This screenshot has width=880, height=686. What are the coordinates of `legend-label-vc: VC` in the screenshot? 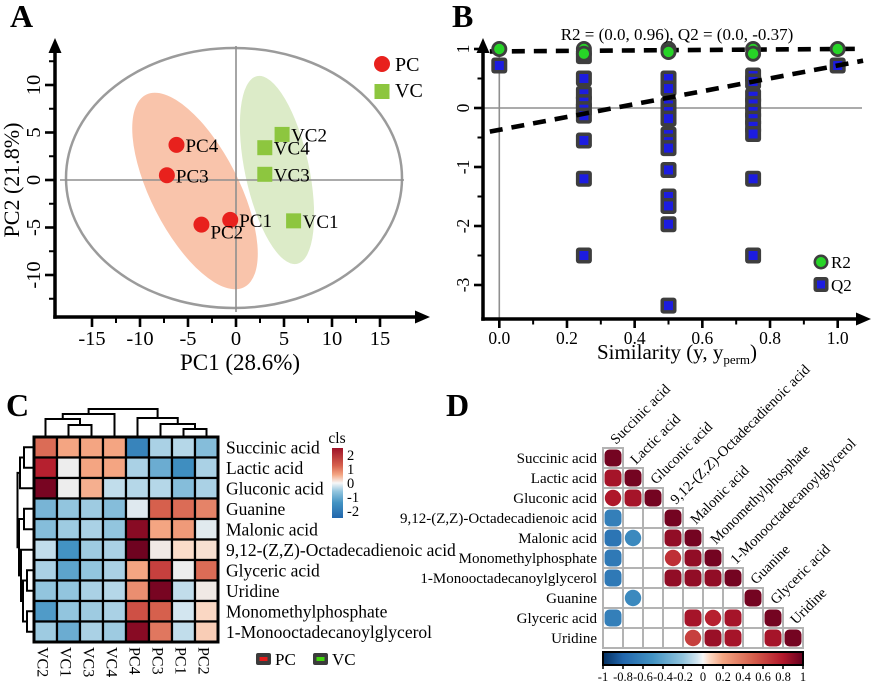 It's located at (344, 659).